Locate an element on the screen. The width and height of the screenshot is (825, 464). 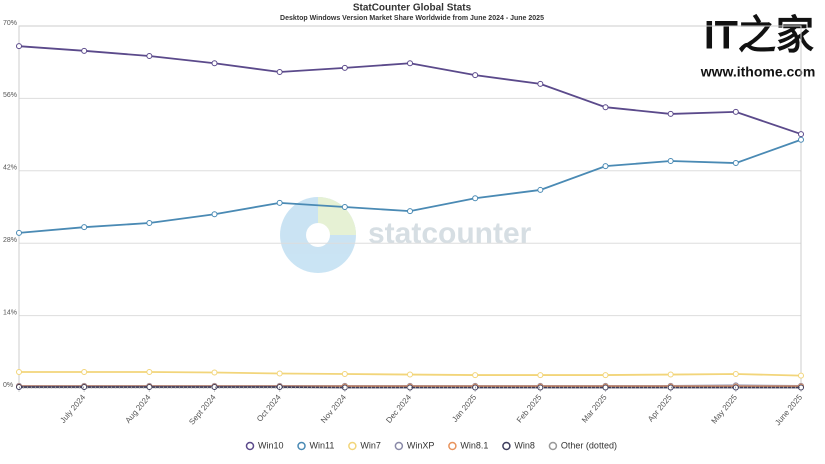
x-tick-label: Mar 2025 is located at coordinates (594, 408).